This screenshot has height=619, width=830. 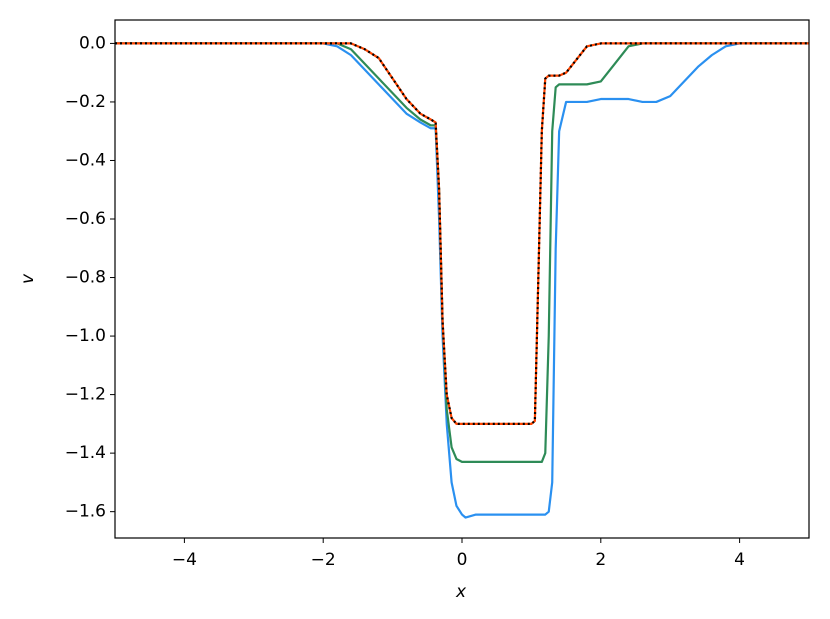 I want to click on y-tick-label: −0.8, so click(x=85, y=278).